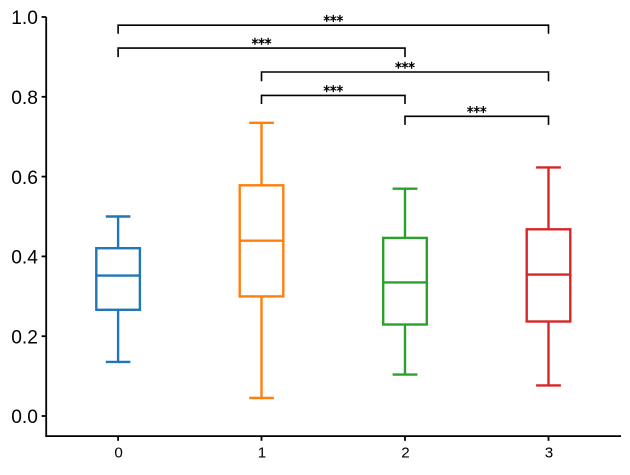 Image resolution: width=630 pixels, height=475 pixels. What do you see at coordinates (118, 453) in the screenshot?
I see `svg-text: 0` at bounding box center [118, 453].